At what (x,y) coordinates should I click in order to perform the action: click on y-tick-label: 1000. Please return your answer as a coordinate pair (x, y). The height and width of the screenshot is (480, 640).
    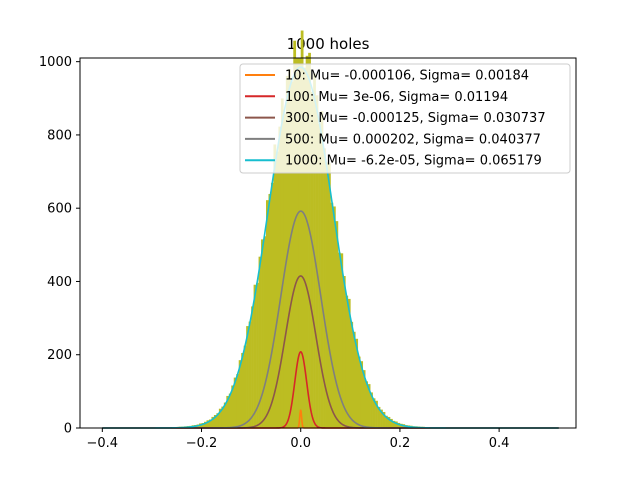
    Looking at the image, I should click on (55, 62).